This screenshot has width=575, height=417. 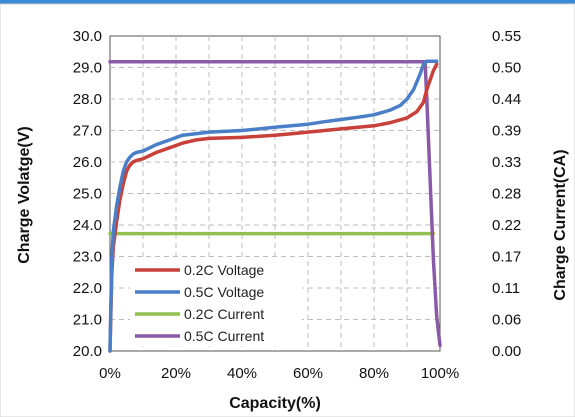 I want to click on right-tick-label: 0.22, so click(x=506, y=225).